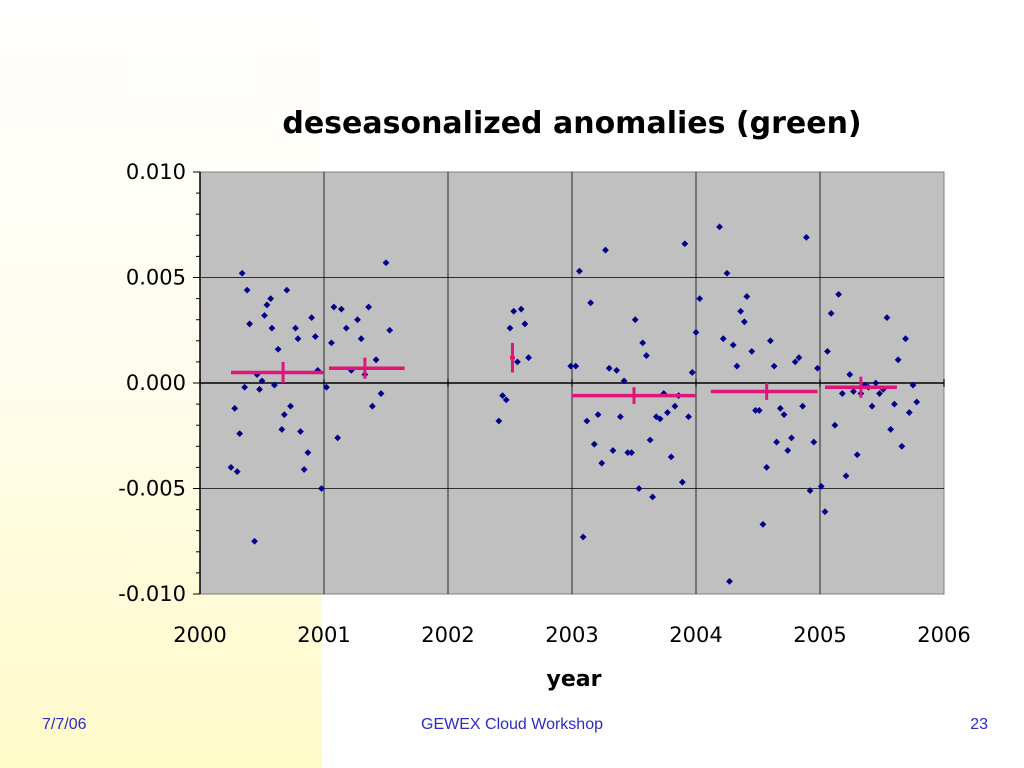 This screenshot has height=768, width=1024. What do you see at coordinates (943, 635) in the screenshot?
I see `x-tick-label: 2006` at bounding box center [943, 635].